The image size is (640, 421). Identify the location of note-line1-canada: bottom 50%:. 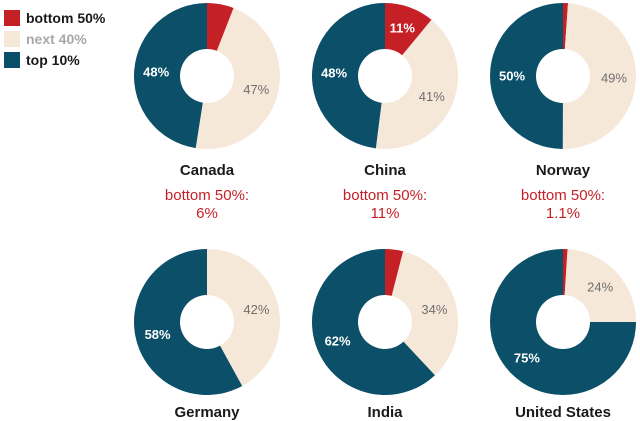
(207, 195).